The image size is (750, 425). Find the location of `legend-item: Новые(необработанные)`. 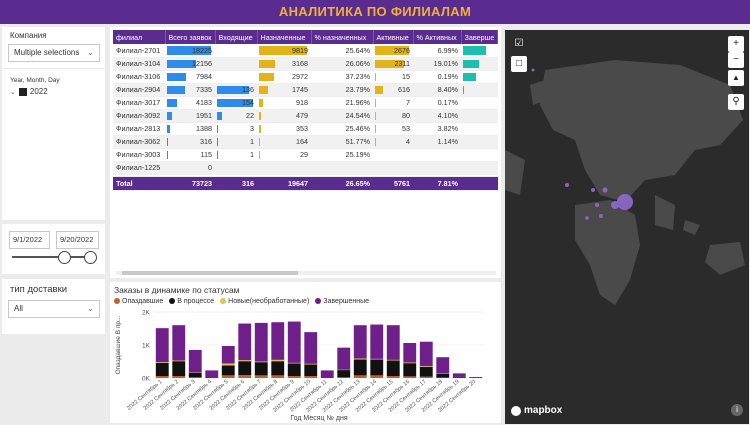

legend-item: Новые(необработанные) is located at coordinates (264, 301).